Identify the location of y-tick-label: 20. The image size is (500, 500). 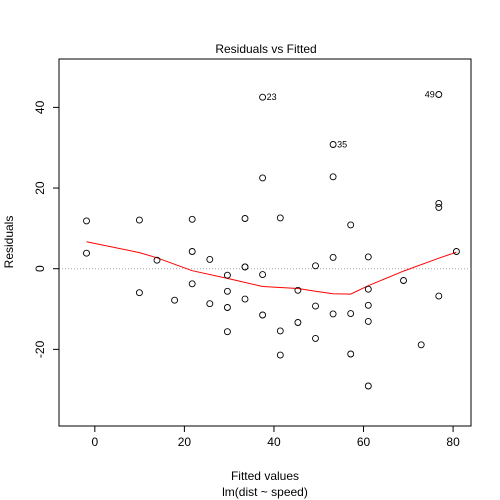
(40, 188).